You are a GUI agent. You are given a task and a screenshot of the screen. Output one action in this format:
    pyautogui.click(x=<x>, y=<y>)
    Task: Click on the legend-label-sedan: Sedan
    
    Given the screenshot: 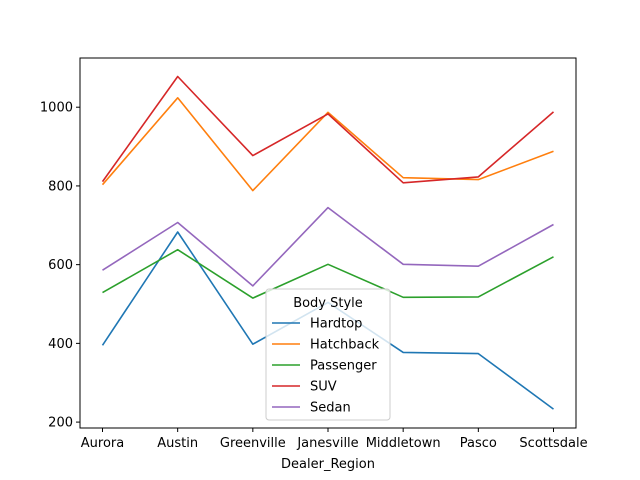 What is the action you would take?
    pyautogui.click(x=330, y=408)
    